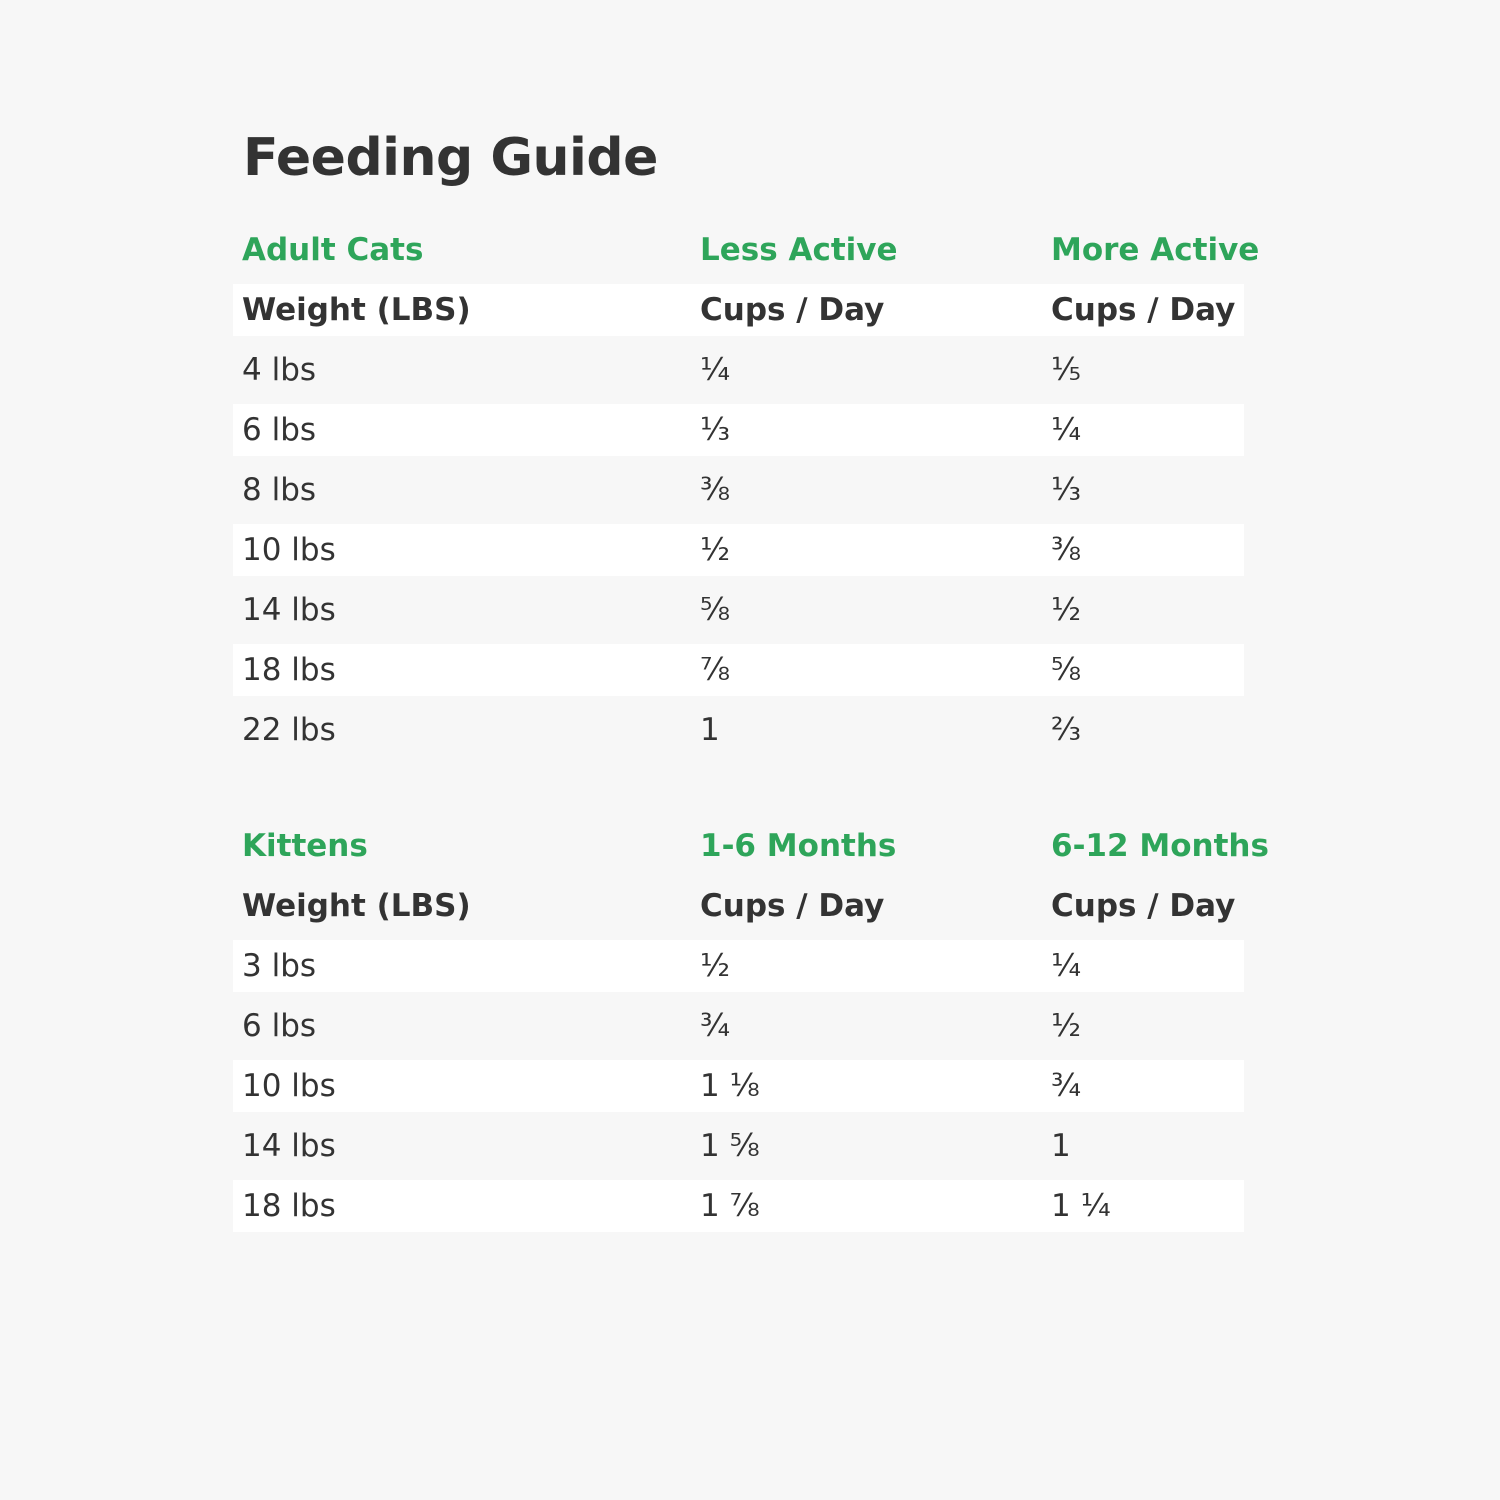 This screenshot has width=1500, height=1500. What do you see at coordinates (715, 670) in the screenshot?
I see `cell: ⅞` at bounding box center [715, 670].